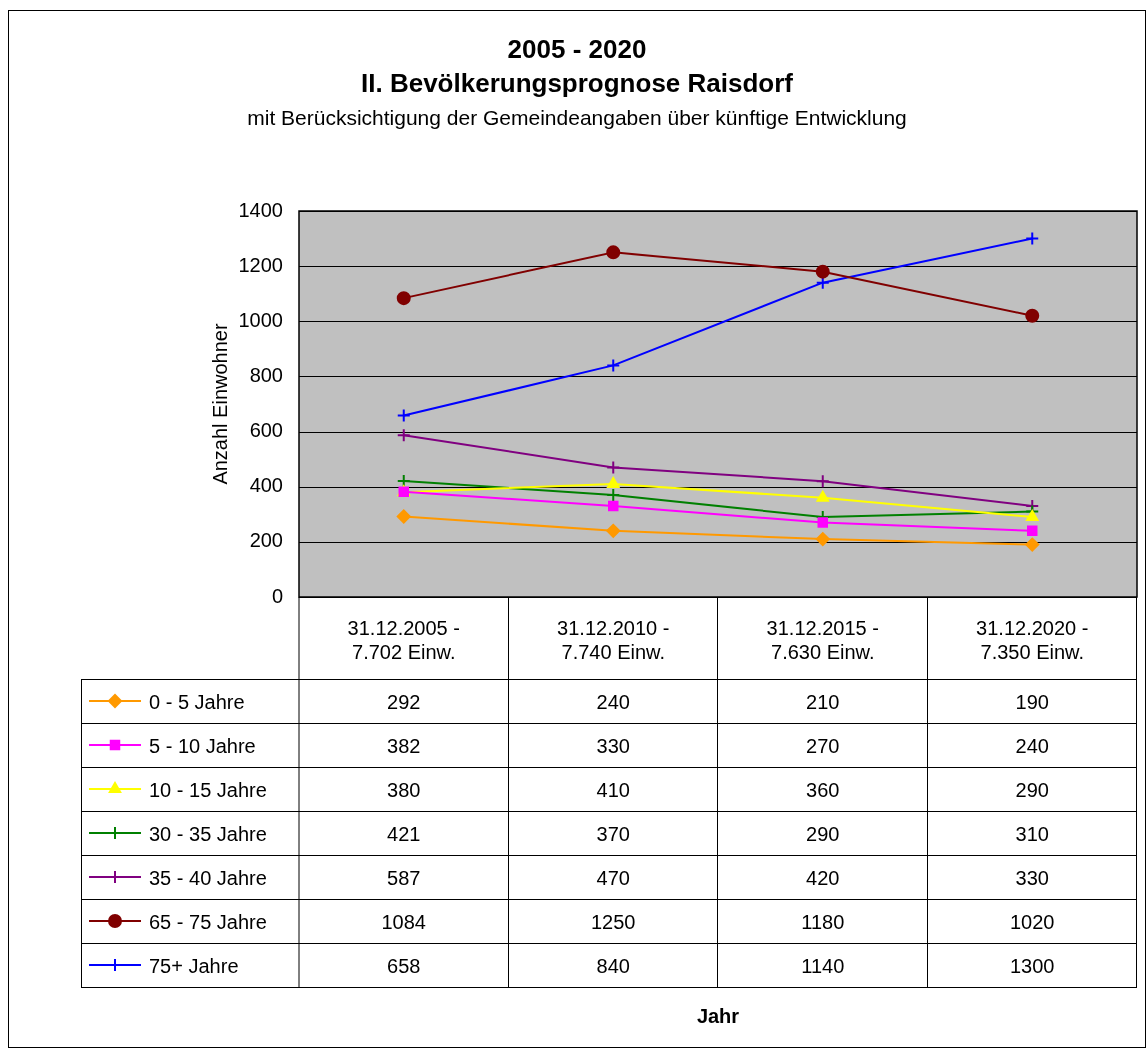 This screenshot has height=1048, width=1146. What do you see at coordinates (208, 921) in the screenshot?
I see `legend-label: 65 - 75 Jahre` at bounding box center [208, 921].